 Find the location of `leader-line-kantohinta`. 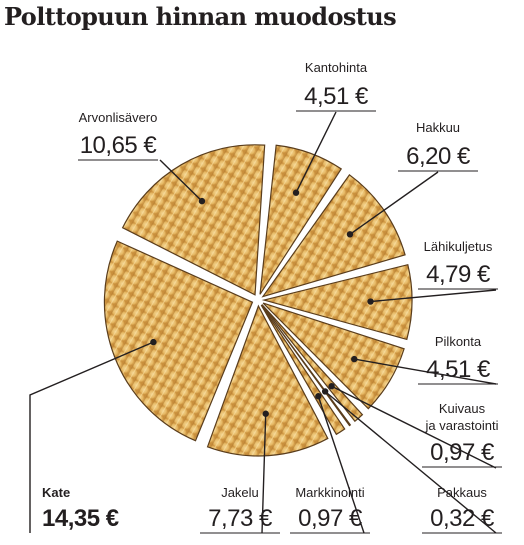

leader-line-kantohinta is located at coordinates (316, 152).